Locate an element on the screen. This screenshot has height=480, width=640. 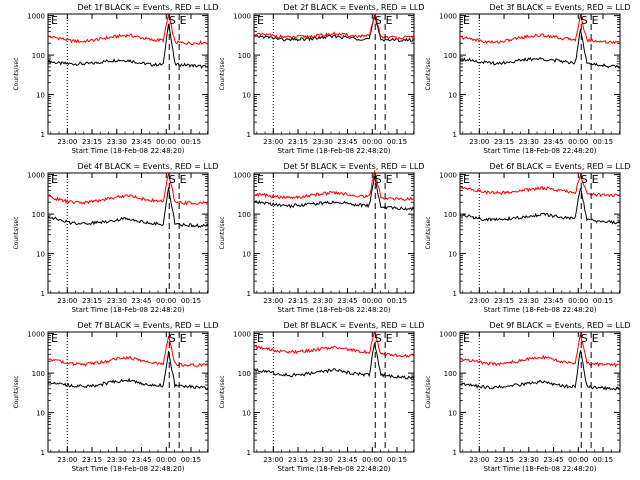
panel-title: Det 9f BLACK = Events, RED = LLD is located at coordinates (559, 325).